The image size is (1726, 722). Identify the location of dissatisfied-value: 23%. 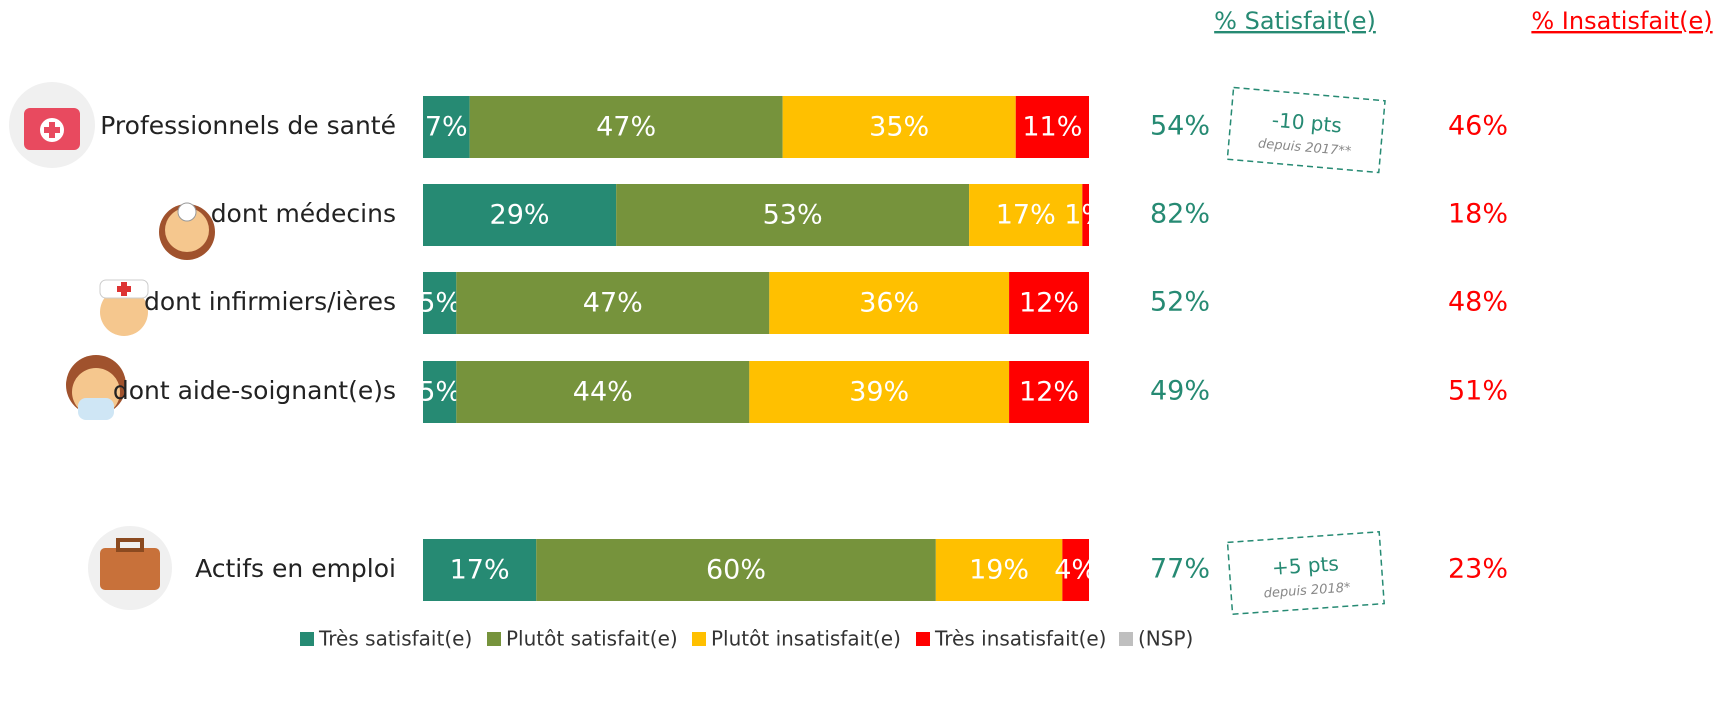
(1478, 569).